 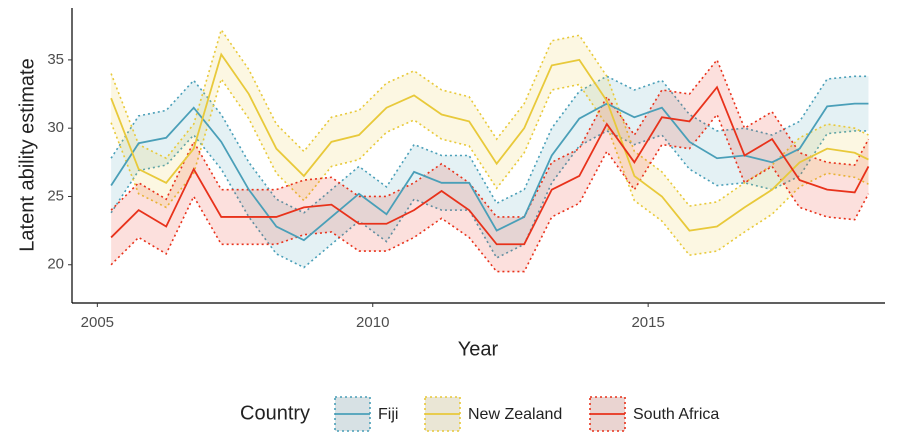 What do you see at coordinates (676, 414) in the screenshot?
I see `legend-label: South Africa` at bounding box center [676, 414].